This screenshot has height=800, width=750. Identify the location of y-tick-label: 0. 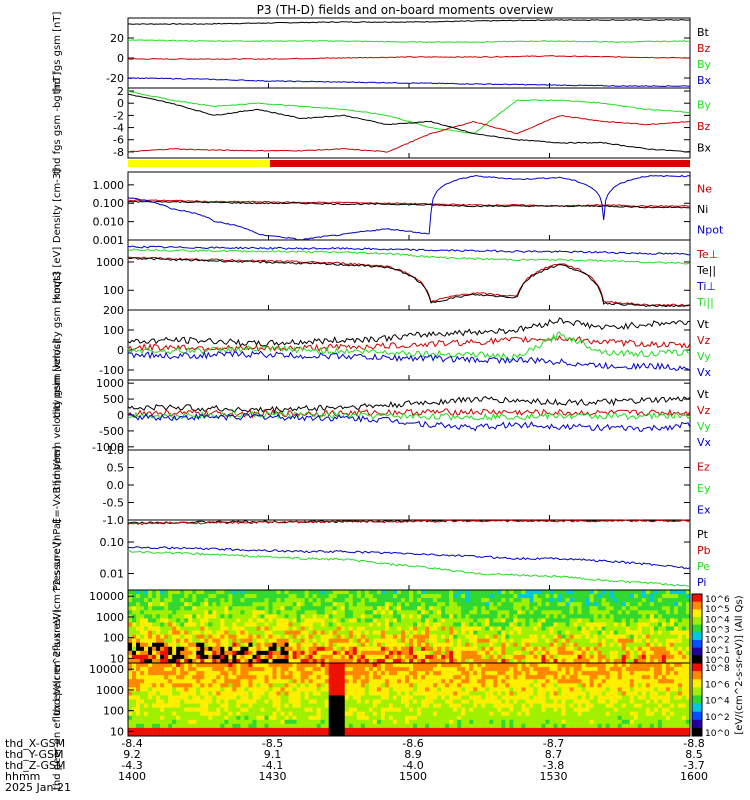
(120, 350).